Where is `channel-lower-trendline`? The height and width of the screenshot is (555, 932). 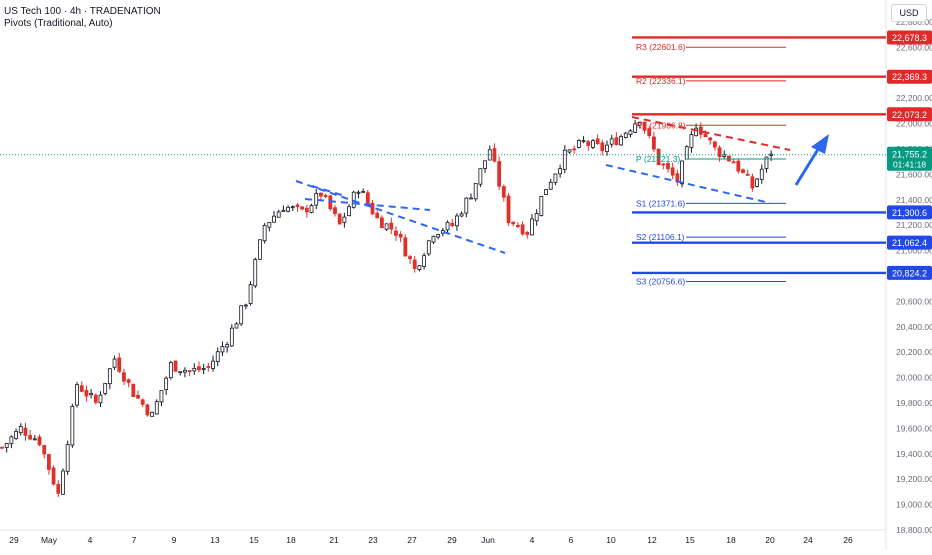 channel-lower-trendline is located at coordinates (367, 204).